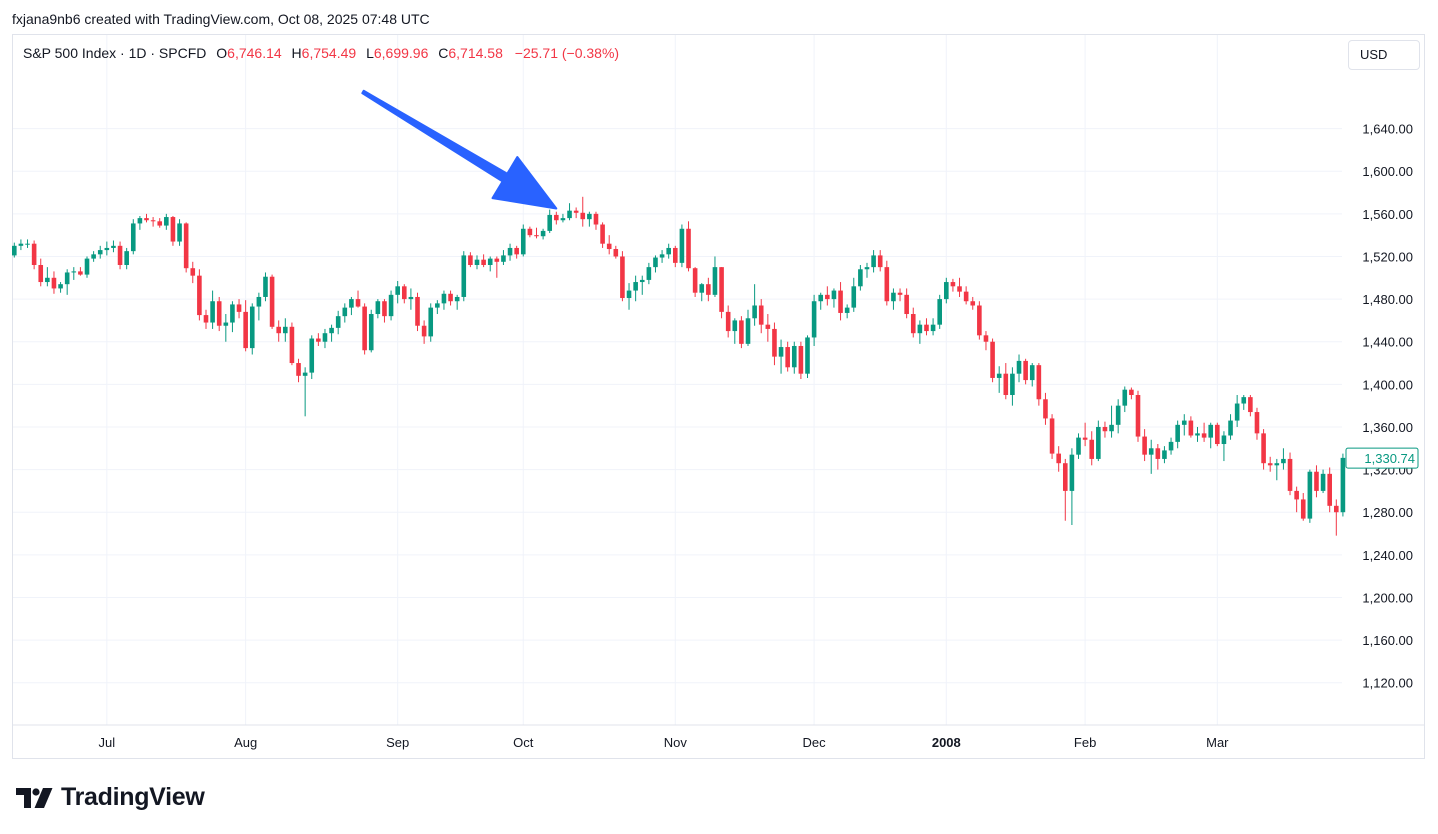 This screenshot has height=834, width=1438. I want to click on annotation-arrow, so click(459, 149).